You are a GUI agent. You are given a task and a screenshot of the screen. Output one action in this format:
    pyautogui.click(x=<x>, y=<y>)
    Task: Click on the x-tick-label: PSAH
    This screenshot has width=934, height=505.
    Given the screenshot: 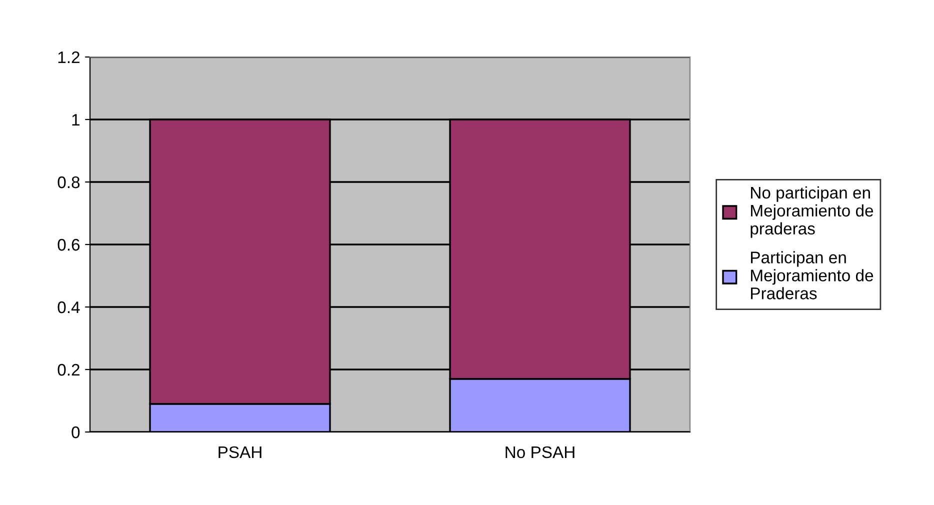 What is the action you would take?
    pyautogui.click(x=240, y=452)
    